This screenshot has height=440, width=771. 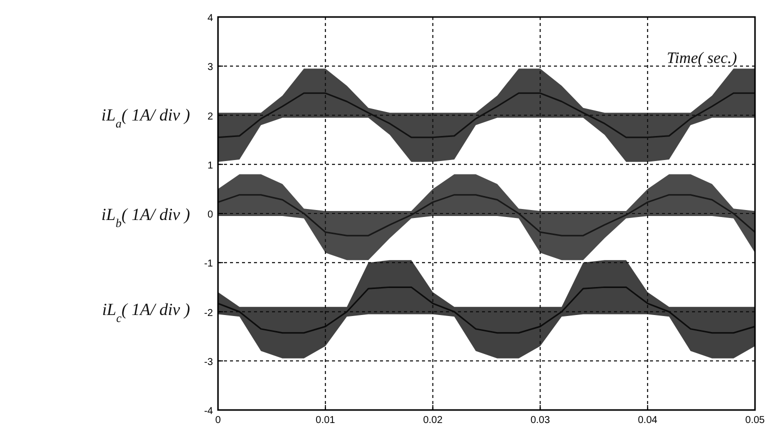 What do you see at coordinates (209, 313) in the screenshot?
I see `y-tick-label: -2` at bounding box center [209, 313].